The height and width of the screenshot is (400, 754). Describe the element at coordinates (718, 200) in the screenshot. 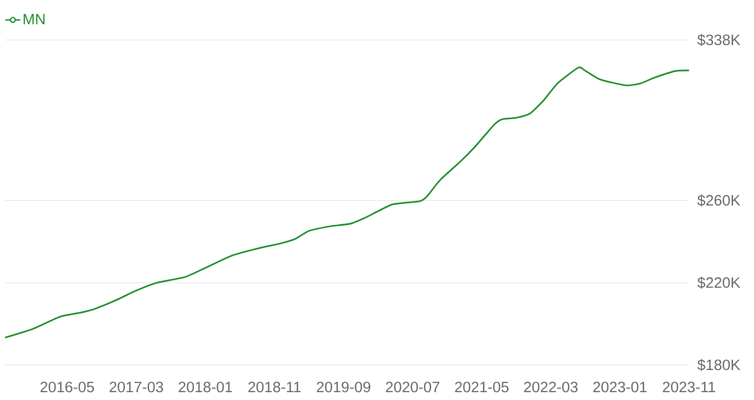

I see `y-tick-label: $260K` at that location.